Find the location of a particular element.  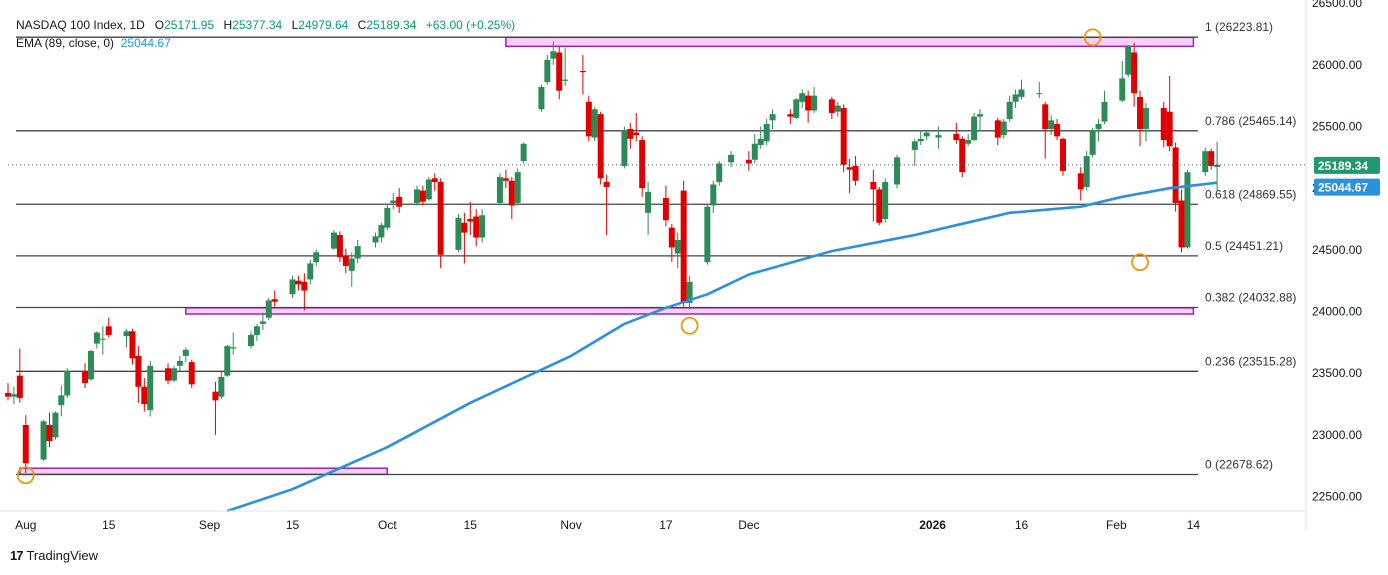

y-tick-label: 24000.00 is located at coordinates (1337, 312).